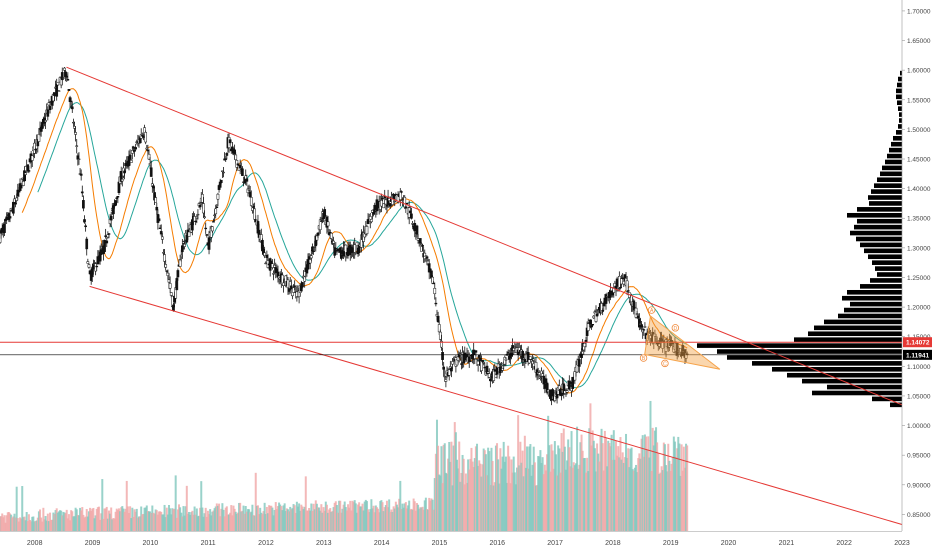 The image size is (932, 550). What do you see at coordinates (682, 342) in the screenshot?
I see `pattern-triangle` at bounding box center [682, 342].